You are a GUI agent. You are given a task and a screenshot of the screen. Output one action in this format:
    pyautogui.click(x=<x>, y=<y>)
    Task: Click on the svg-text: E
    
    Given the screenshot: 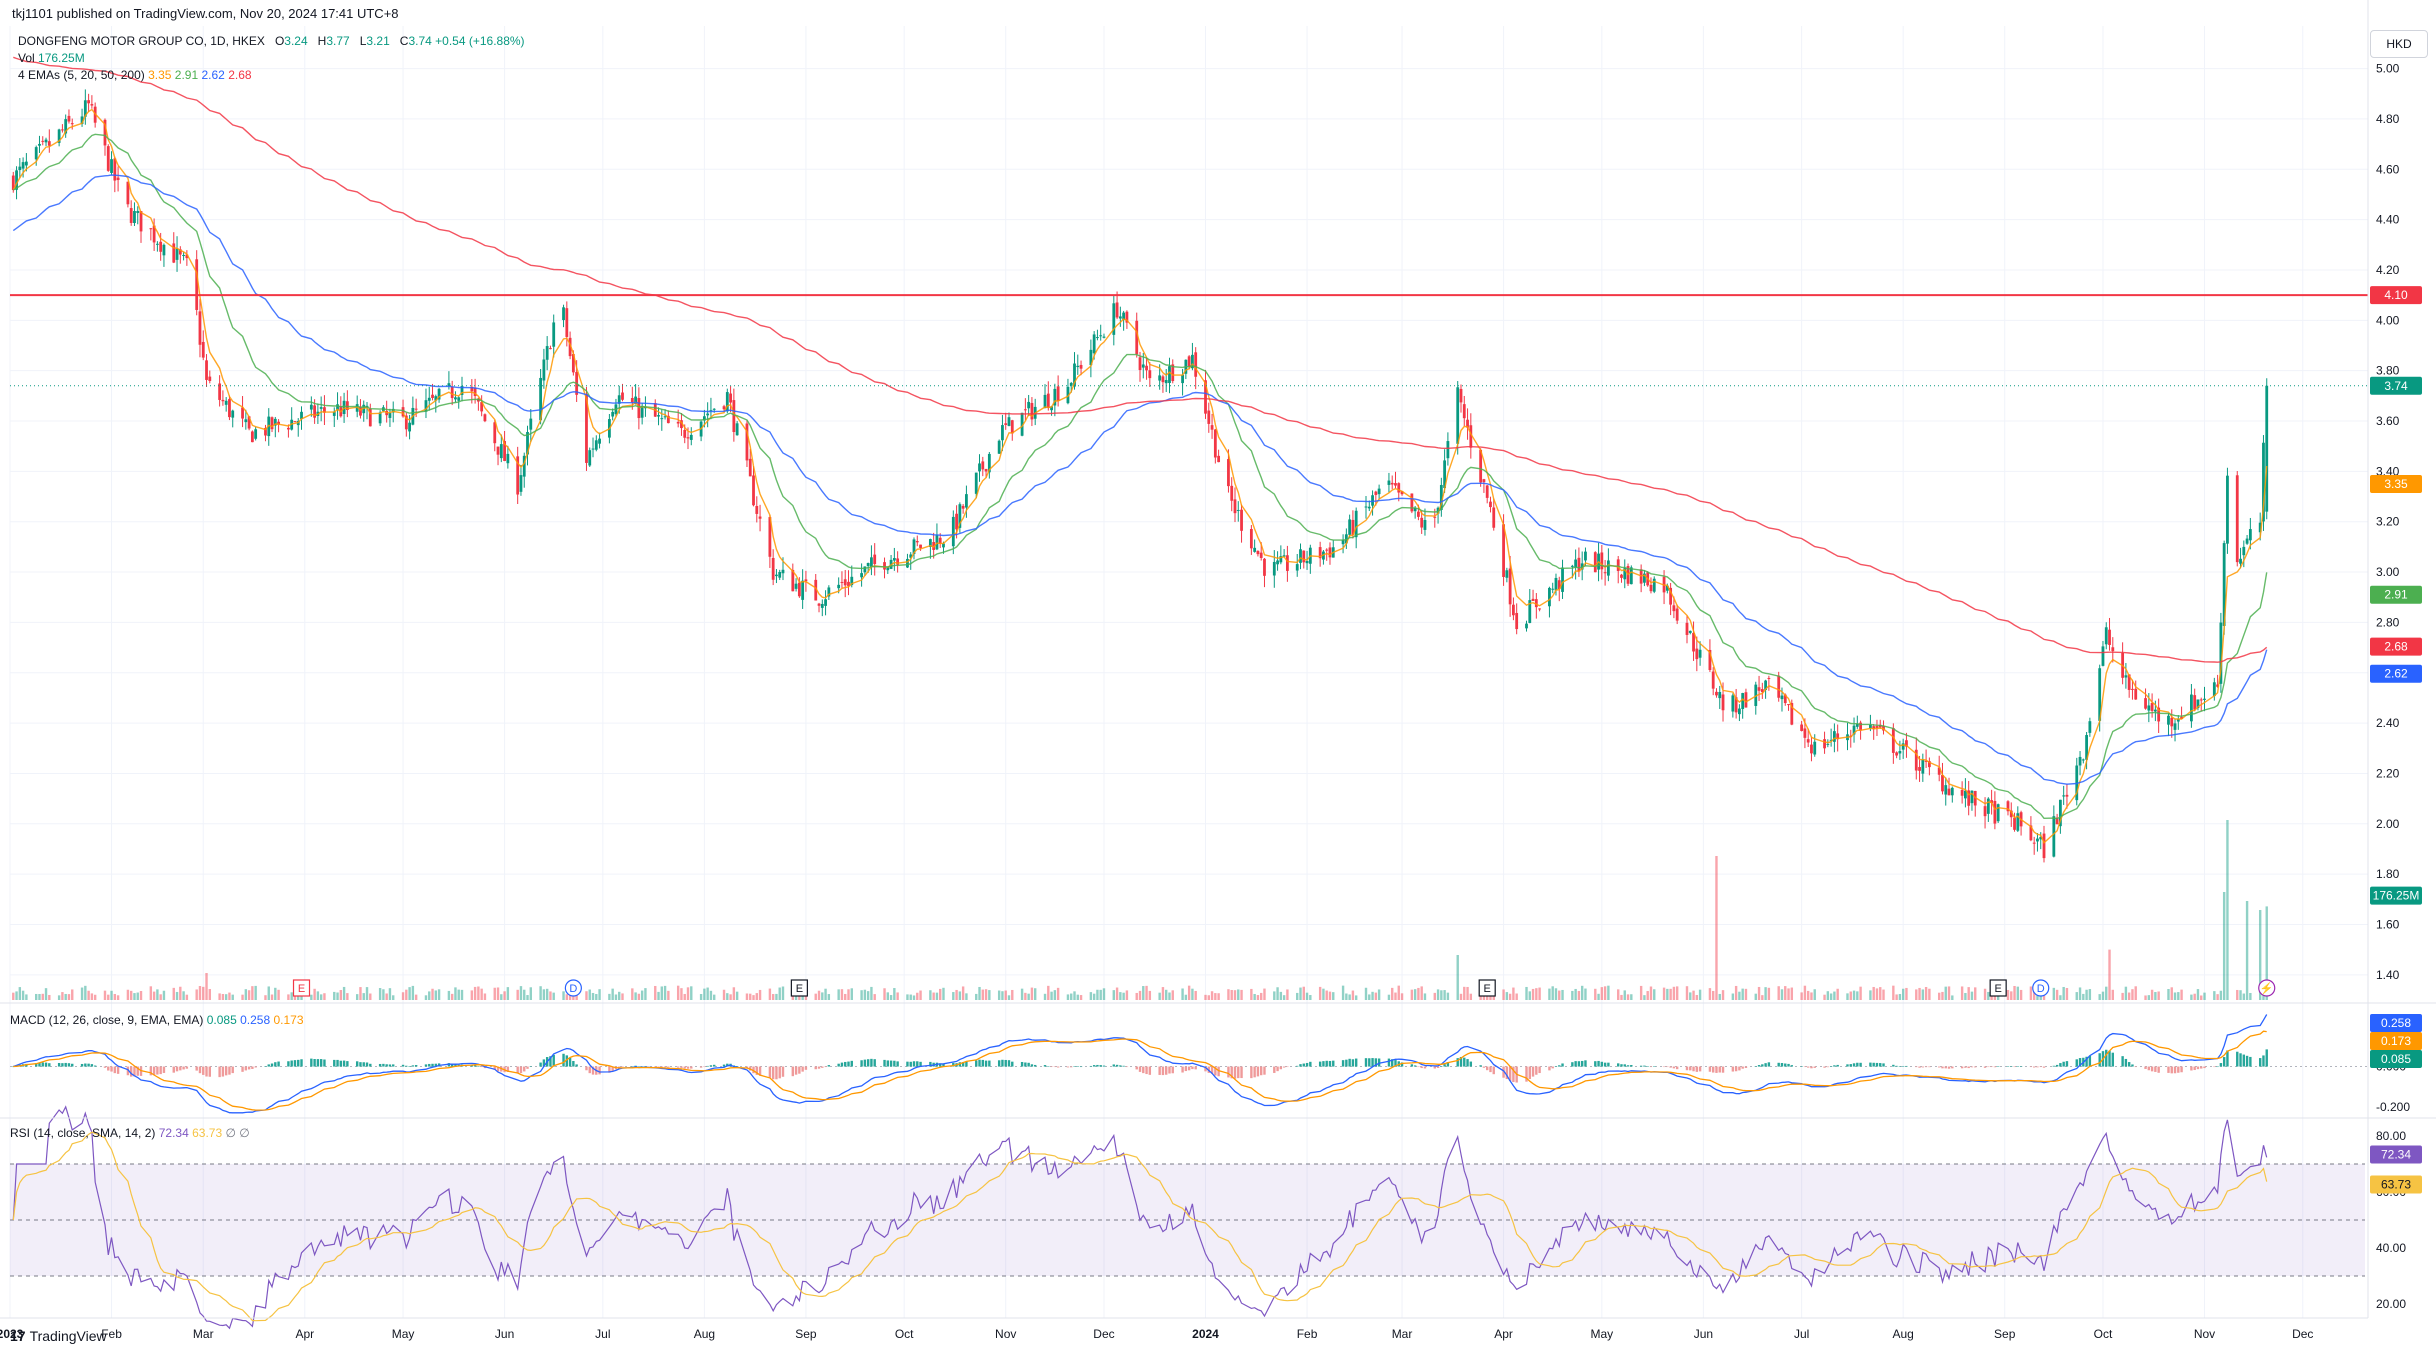 What is the action you would take?
    pyautogui.click(x=799, y=989)
    